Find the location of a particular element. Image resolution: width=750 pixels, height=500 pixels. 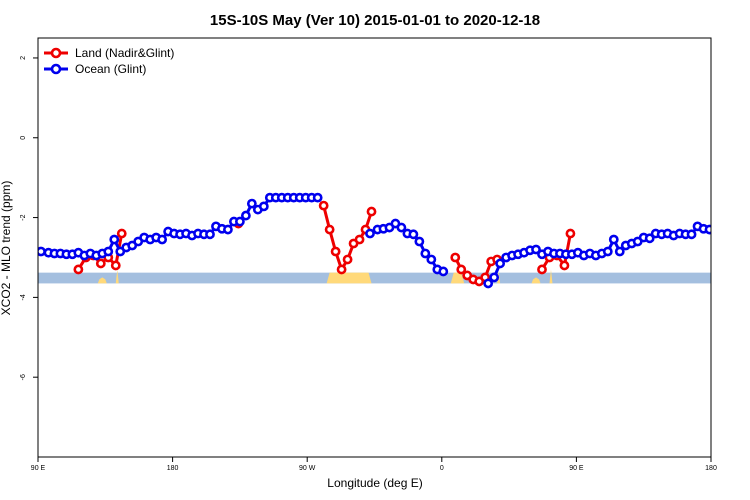

y-tick-label: -2 is located at coordinates (23, 217).